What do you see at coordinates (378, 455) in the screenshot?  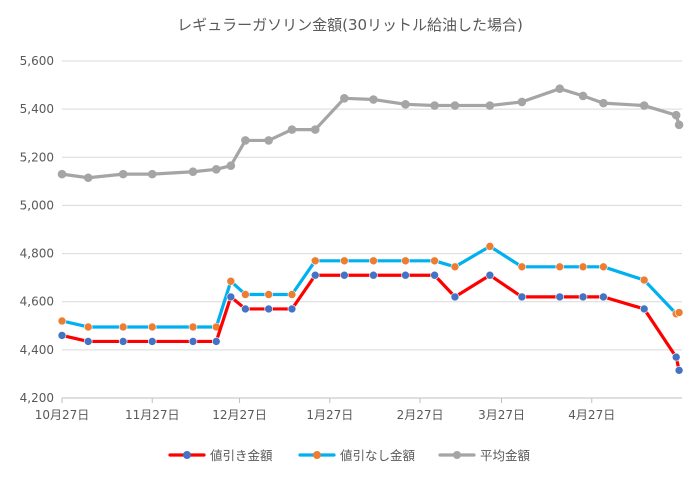 I see `legend-label: 値引なし金額` at bounding box center [378, 455].